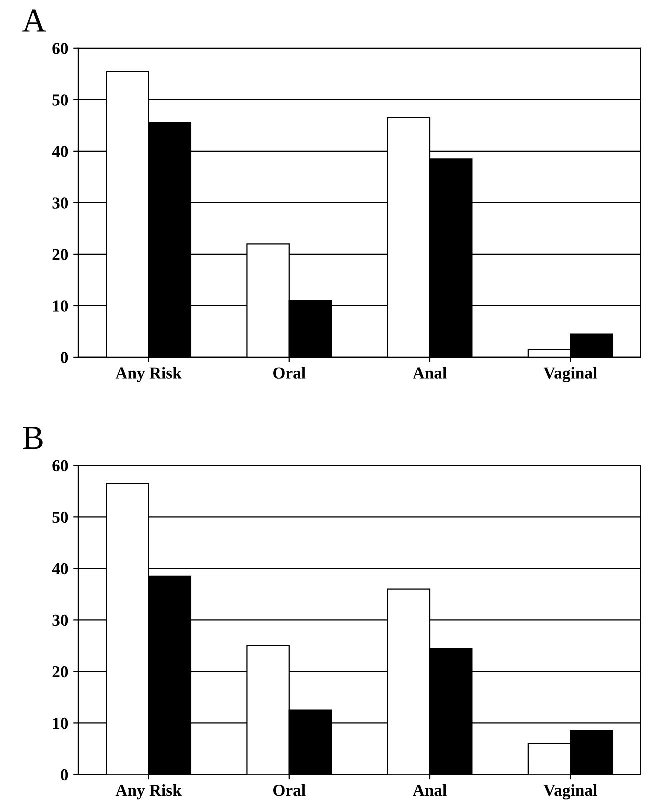 Image resolution: width=654 pixels, height=807 pixels. I want to click on chart-title: A, so click(34, 21).